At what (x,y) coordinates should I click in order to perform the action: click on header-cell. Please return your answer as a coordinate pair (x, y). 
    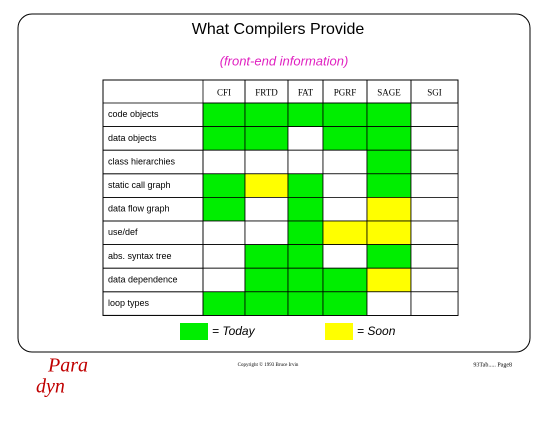
    Looking at the image, I should click on (434, 91).